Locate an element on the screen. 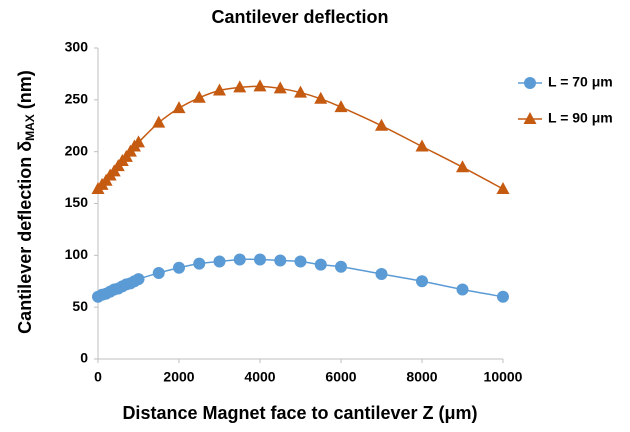  y-label-sub: MAX is located at coordinates (30, 127).